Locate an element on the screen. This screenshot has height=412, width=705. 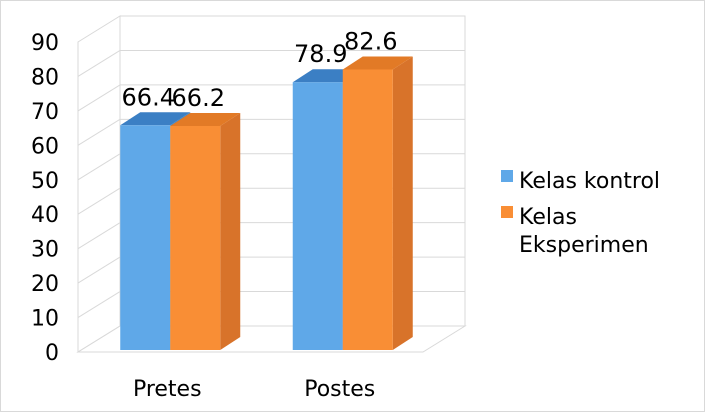
legend-label: Kelas is located at coordinates (548, 217).